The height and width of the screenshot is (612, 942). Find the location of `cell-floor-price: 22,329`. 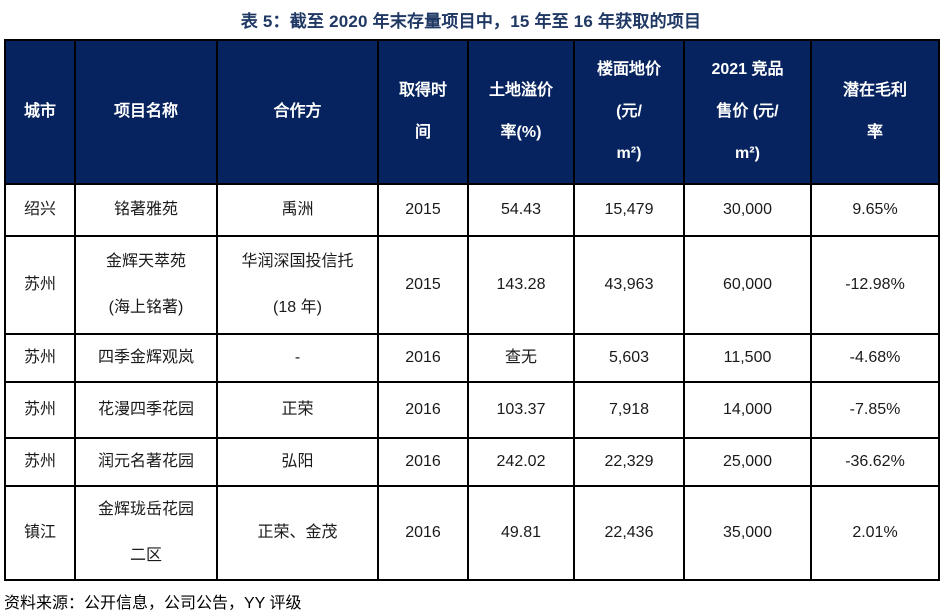

cell-floor-price: 22,329 is located at coordinates (629, 462).